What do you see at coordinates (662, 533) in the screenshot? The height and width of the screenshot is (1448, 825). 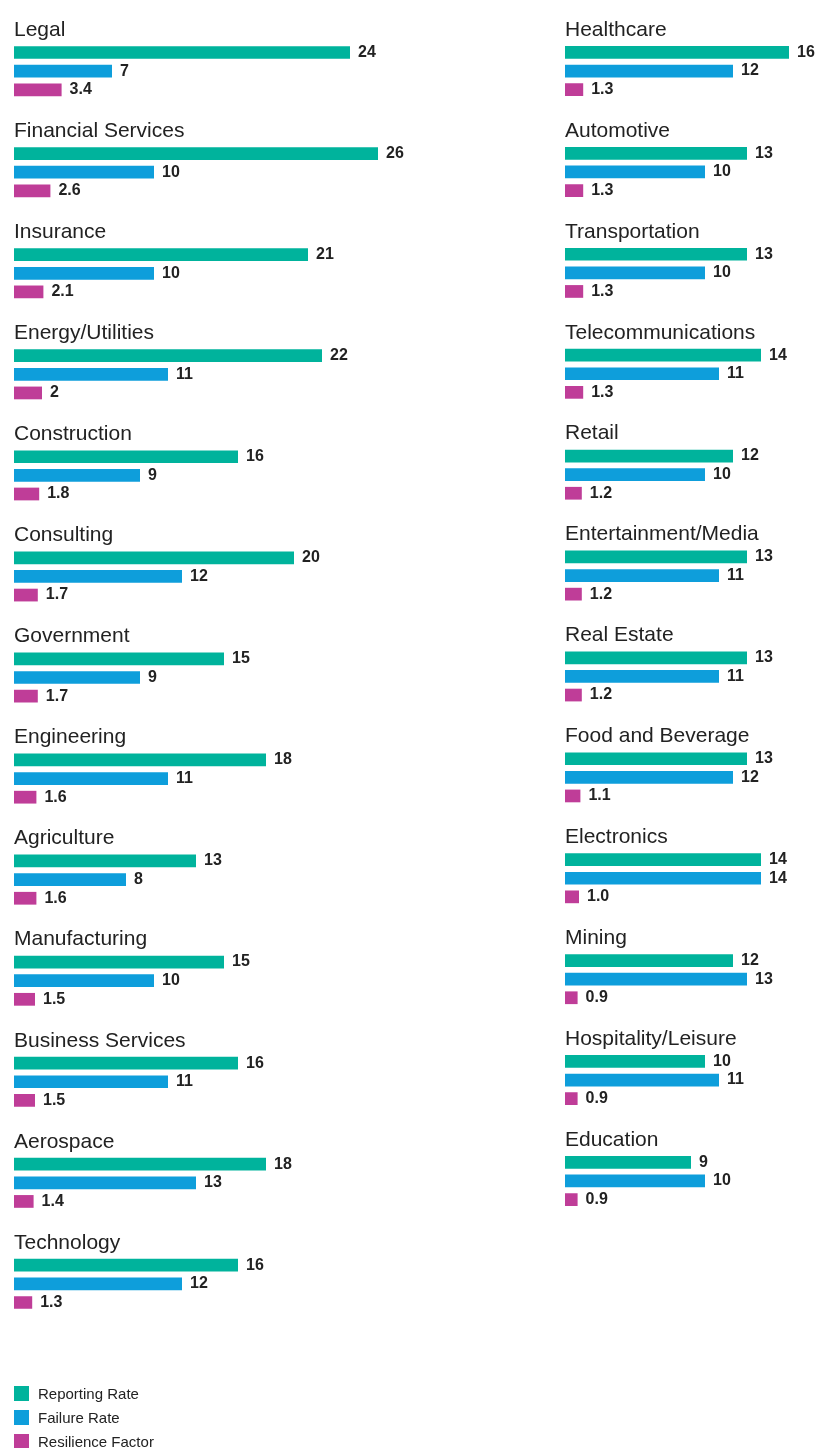 I see `y-tick-label: Entertainment/Media` at bounding box center [662, 533].